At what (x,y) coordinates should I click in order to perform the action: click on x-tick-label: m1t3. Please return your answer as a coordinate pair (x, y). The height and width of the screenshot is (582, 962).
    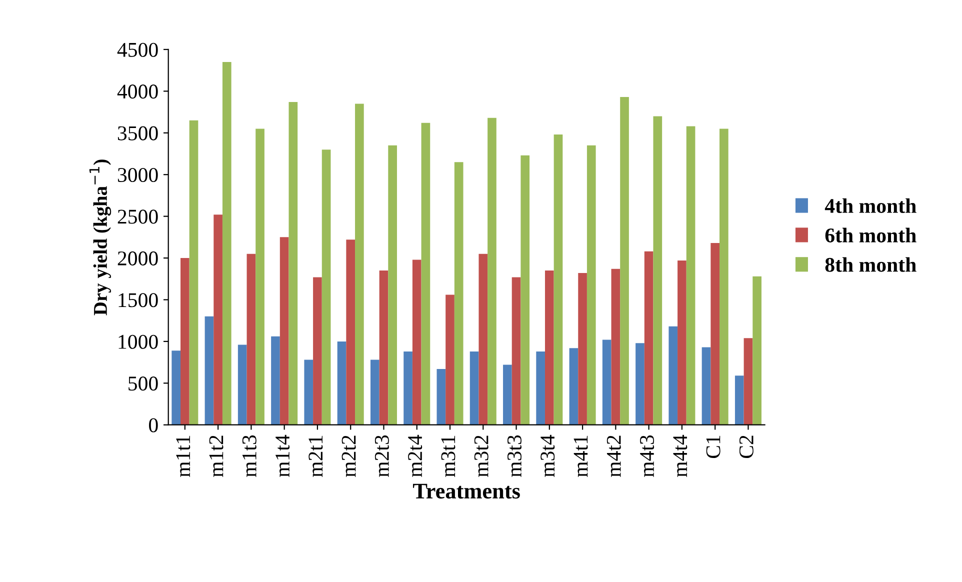
    Looking at the image, I should click on (249, 456).